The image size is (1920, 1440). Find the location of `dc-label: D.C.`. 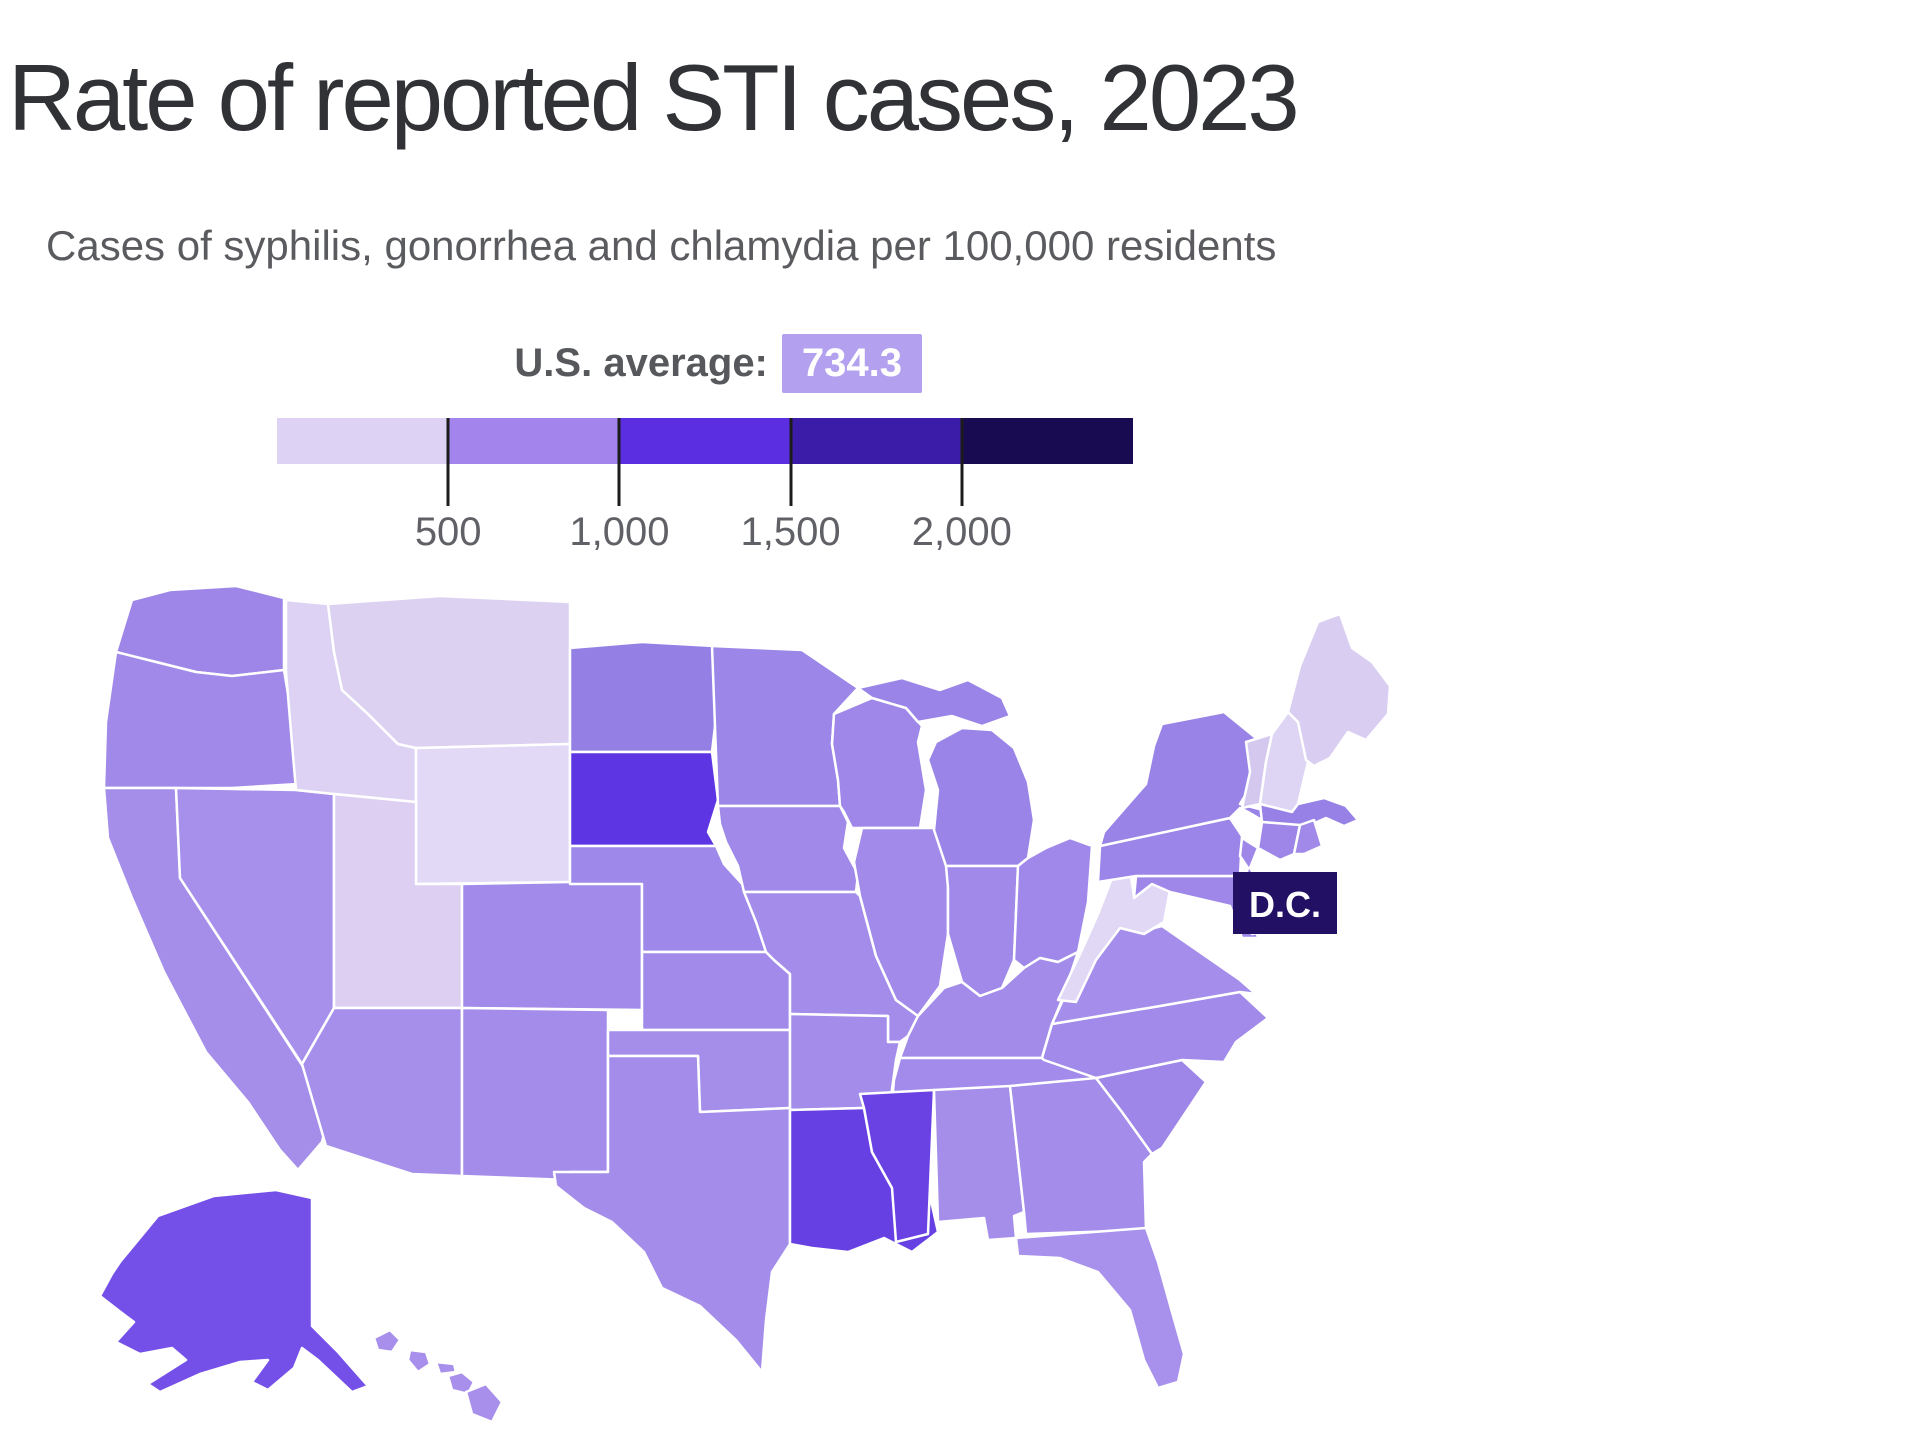

dc-label: D.C. is located at coordinates (1285, 904).